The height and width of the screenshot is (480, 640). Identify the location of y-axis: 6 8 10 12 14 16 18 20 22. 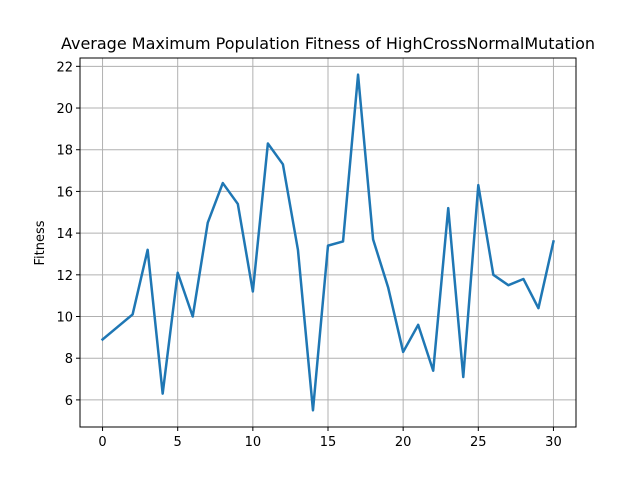
(68, 234).